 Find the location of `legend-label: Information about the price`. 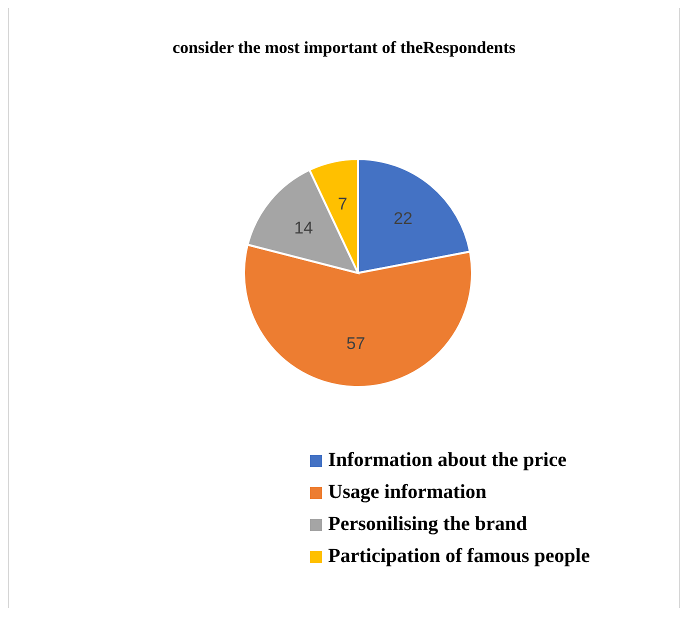

legend-label: Information about the price is located at coordinates (447, 460).